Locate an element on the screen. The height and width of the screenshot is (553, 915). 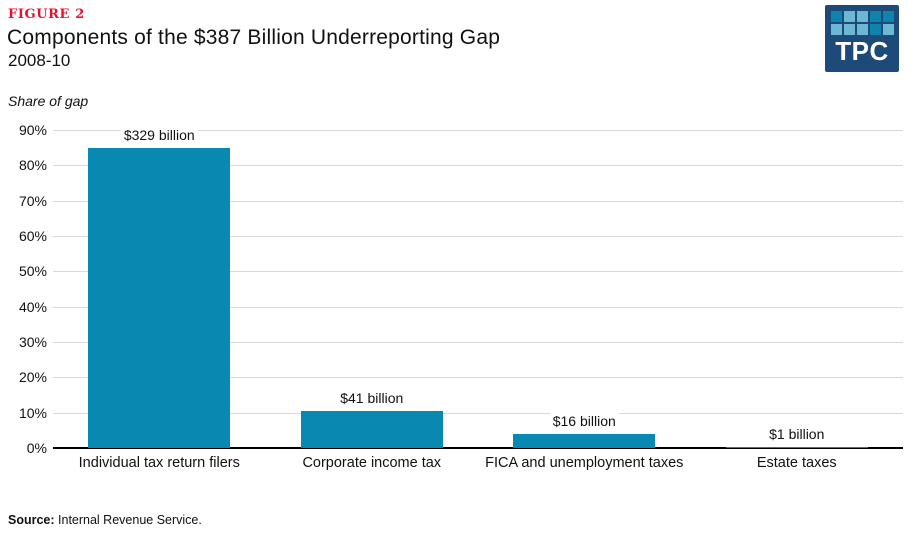
tpc-logo-text: TPC is located at coordinates (862, 51).